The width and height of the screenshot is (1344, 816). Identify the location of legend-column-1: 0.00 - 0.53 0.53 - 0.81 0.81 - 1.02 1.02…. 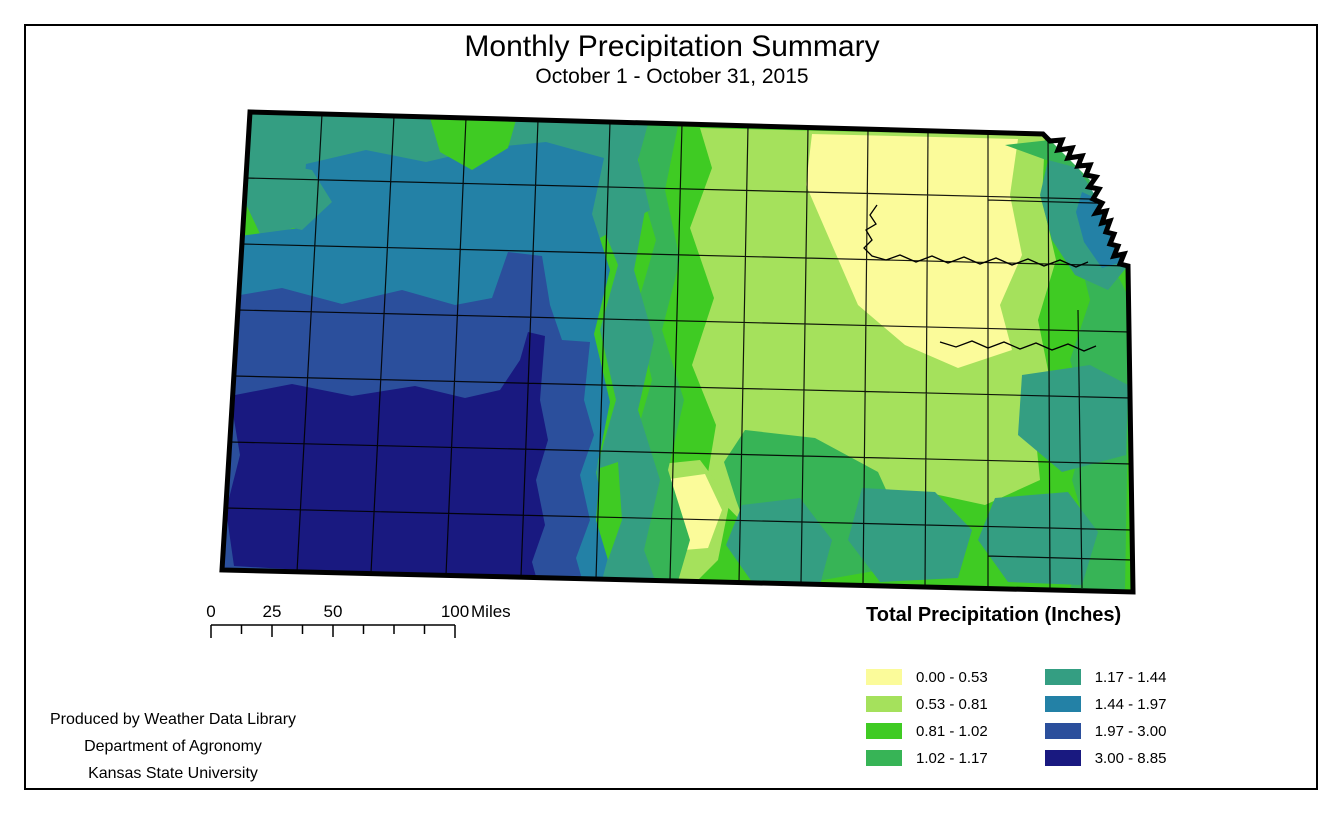
(927, 717).